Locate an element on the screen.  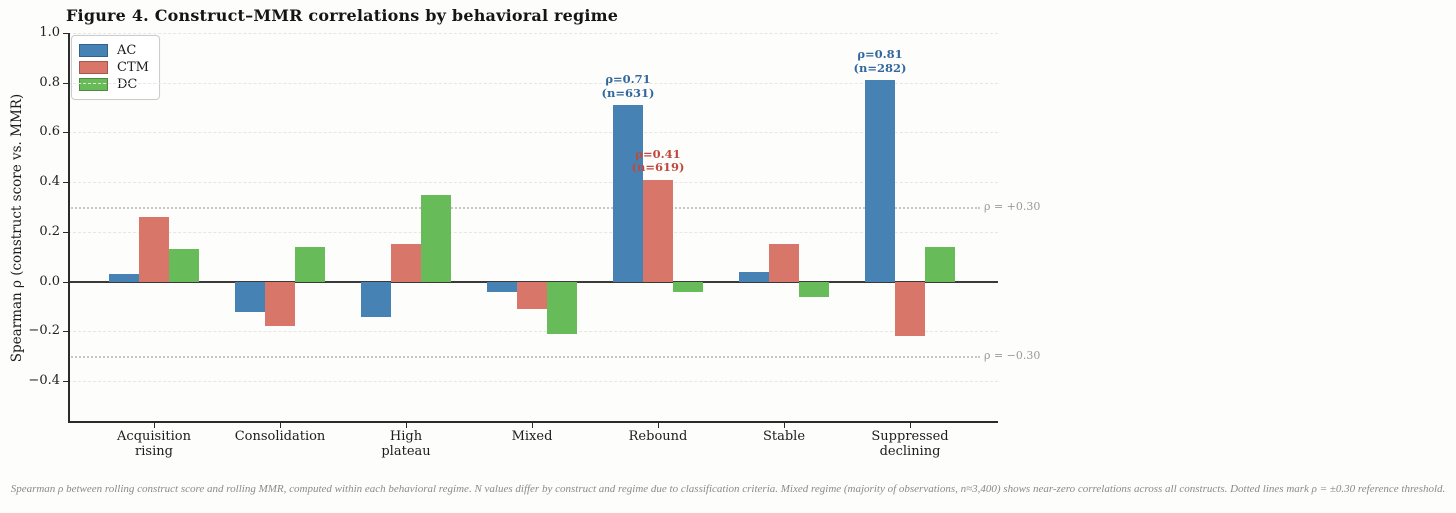
bar-ctm-stable is located at coordinates (784, 263).